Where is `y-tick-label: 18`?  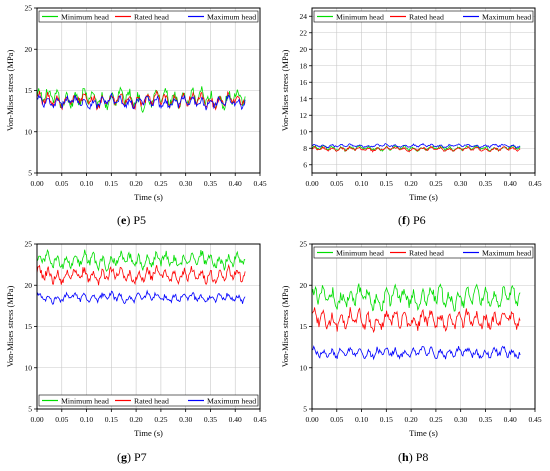
y-tick-label: 18 is located at coordinates (304, 65).